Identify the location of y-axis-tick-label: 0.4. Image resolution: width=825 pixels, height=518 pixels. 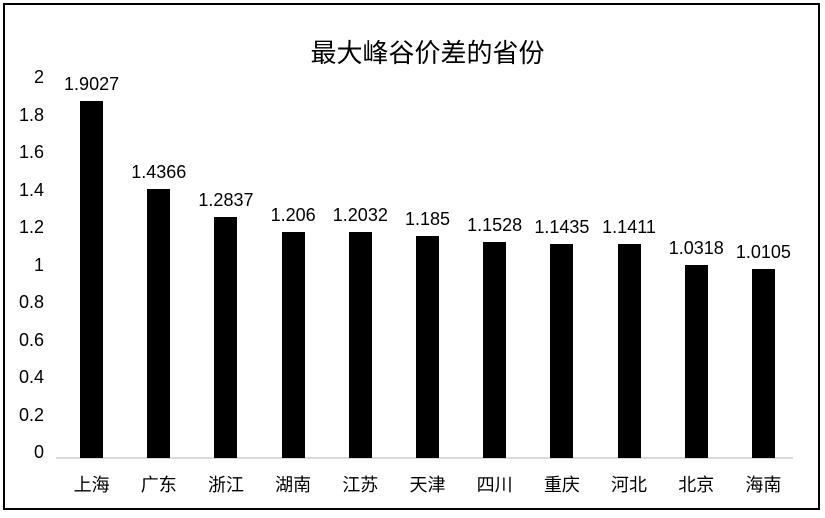
(31, 377).